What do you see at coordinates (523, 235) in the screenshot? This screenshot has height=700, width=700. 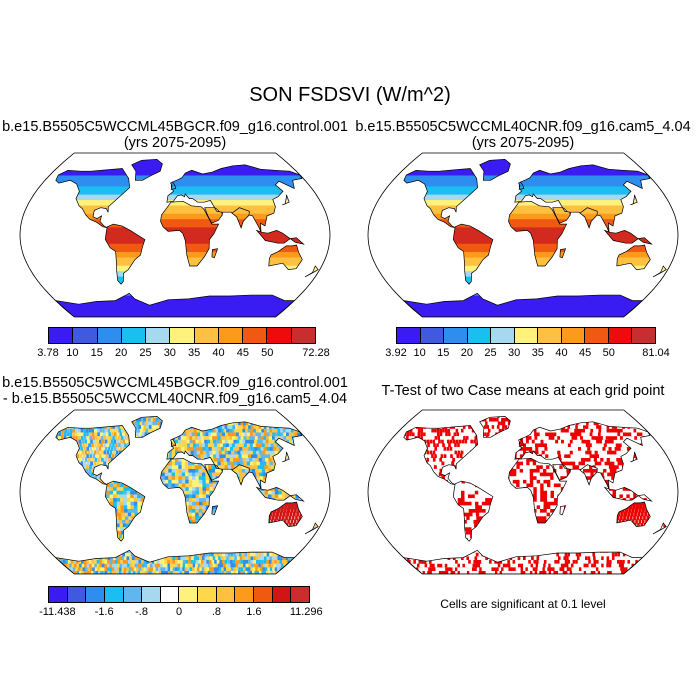 I see `map-cam5` at bounding box center [523, 235].